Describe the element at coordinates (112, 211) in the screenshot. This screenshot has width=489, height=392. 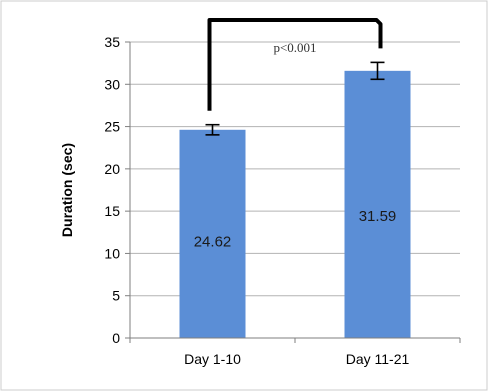
I see `y-tick-label: 15` at that location.